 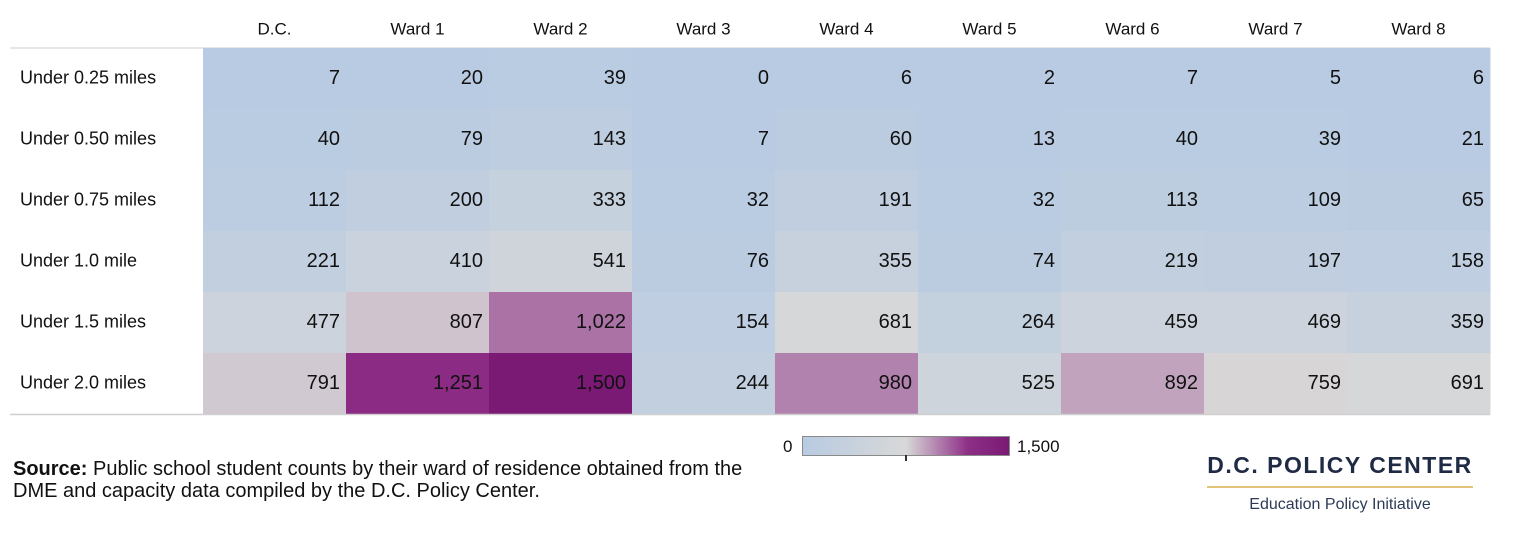 I want to click on cell-value-label: 143, so click(x=609, y=139).